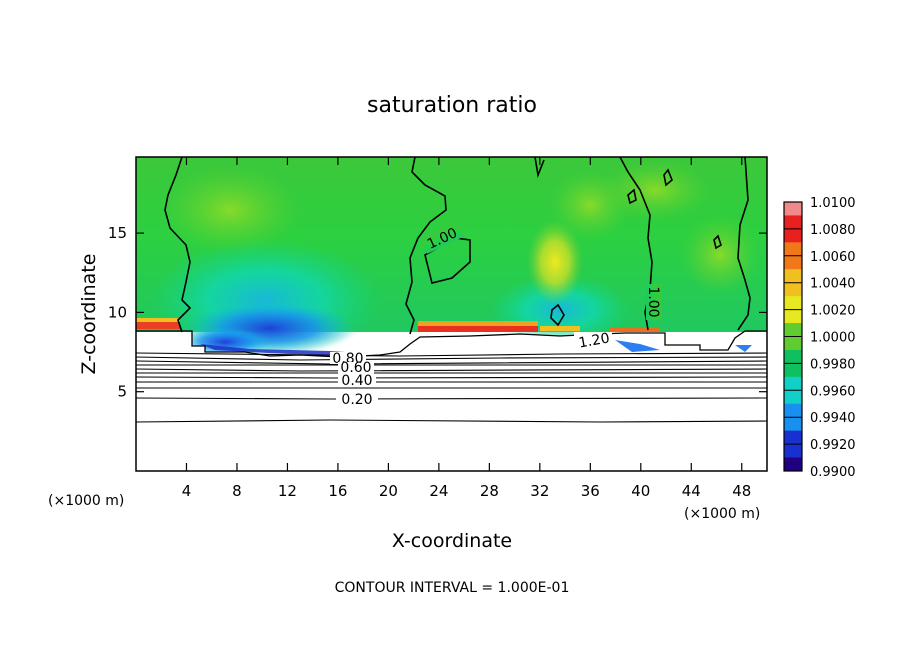 Image resolution: width=904 pixels, height=654 pixels. I want to click on x-tick-label: 4, so click(187, 491).